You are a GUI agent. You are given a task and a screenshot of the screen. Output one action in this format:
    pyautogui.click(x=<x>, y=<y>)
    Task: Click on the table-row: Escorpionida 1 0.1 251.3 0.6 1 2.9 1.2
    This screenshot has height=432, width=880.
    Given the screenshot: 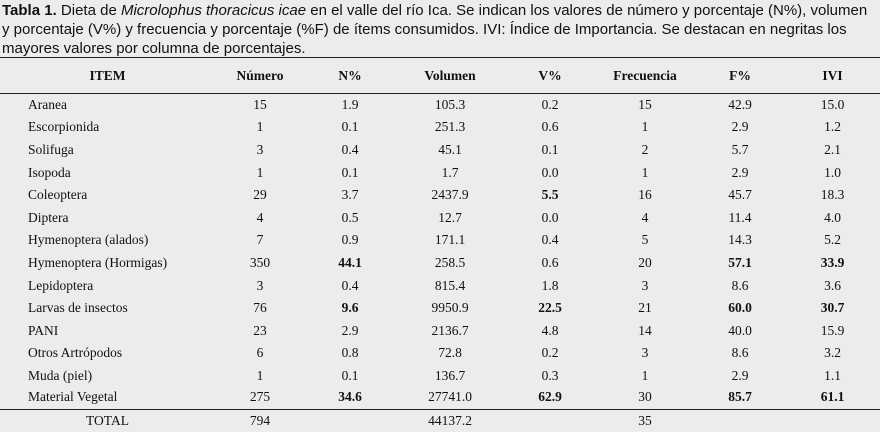 What is the action you would take?
    pyautogui.click(x=440, y=127)
    